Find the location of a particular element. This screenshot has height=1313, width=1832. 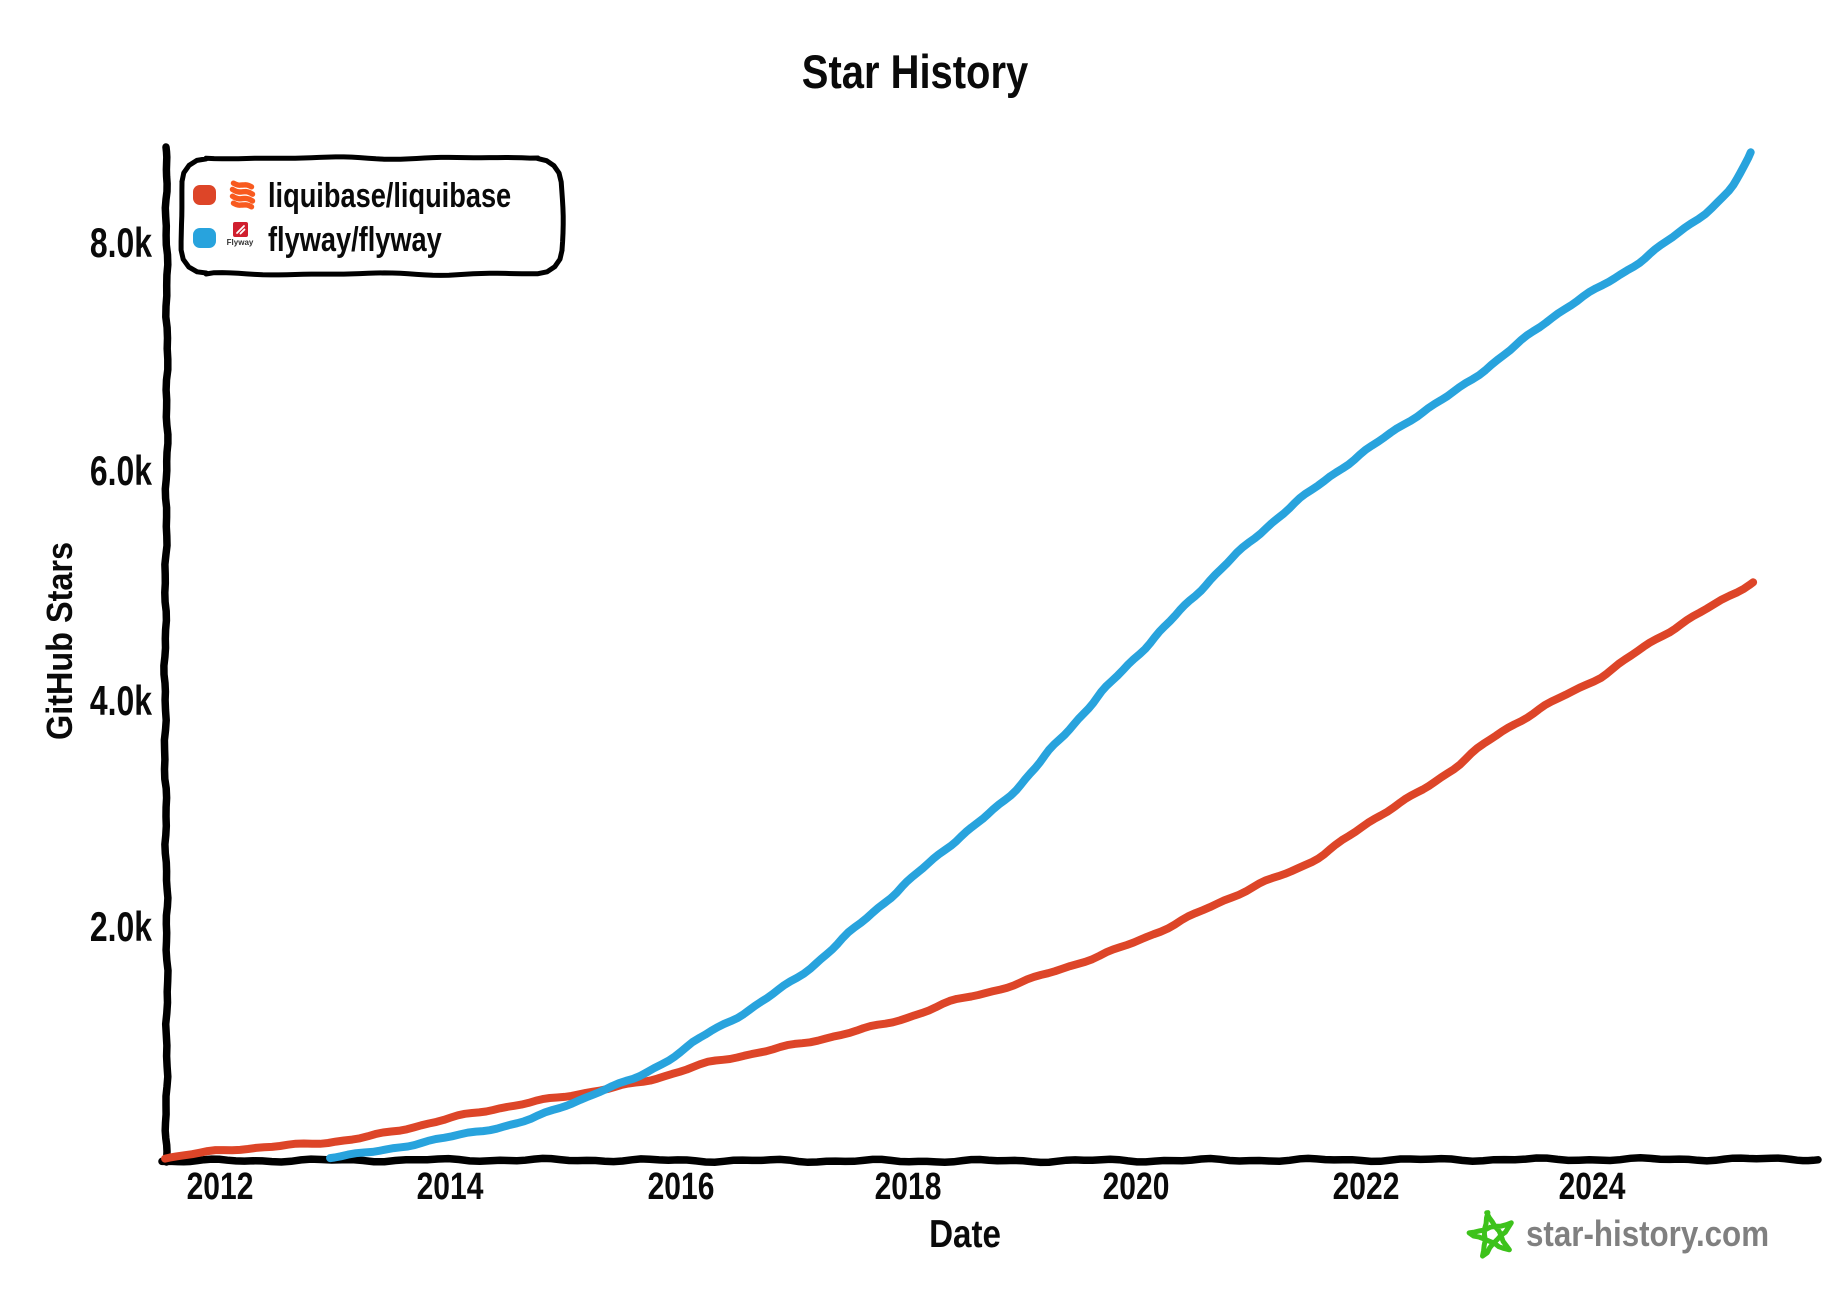

svg-text: 2014 is located at coordinates (450, 1187).